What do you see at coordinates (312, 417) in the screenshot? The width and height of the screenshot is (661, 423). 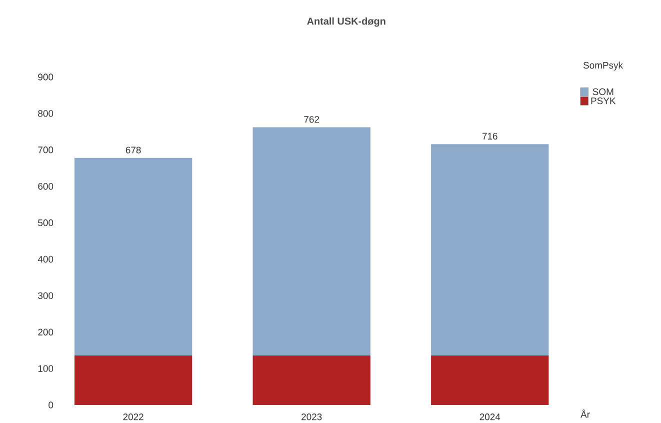 I see `x-tick-label: 2023` at bounding box center [312, 417].